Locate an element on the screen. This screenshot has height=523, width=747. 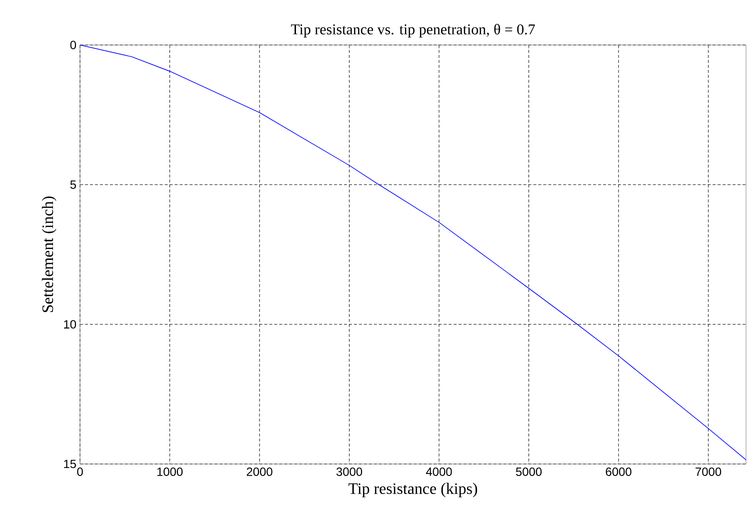
y-tick-label: 5 is located at coordinates (73, 184).